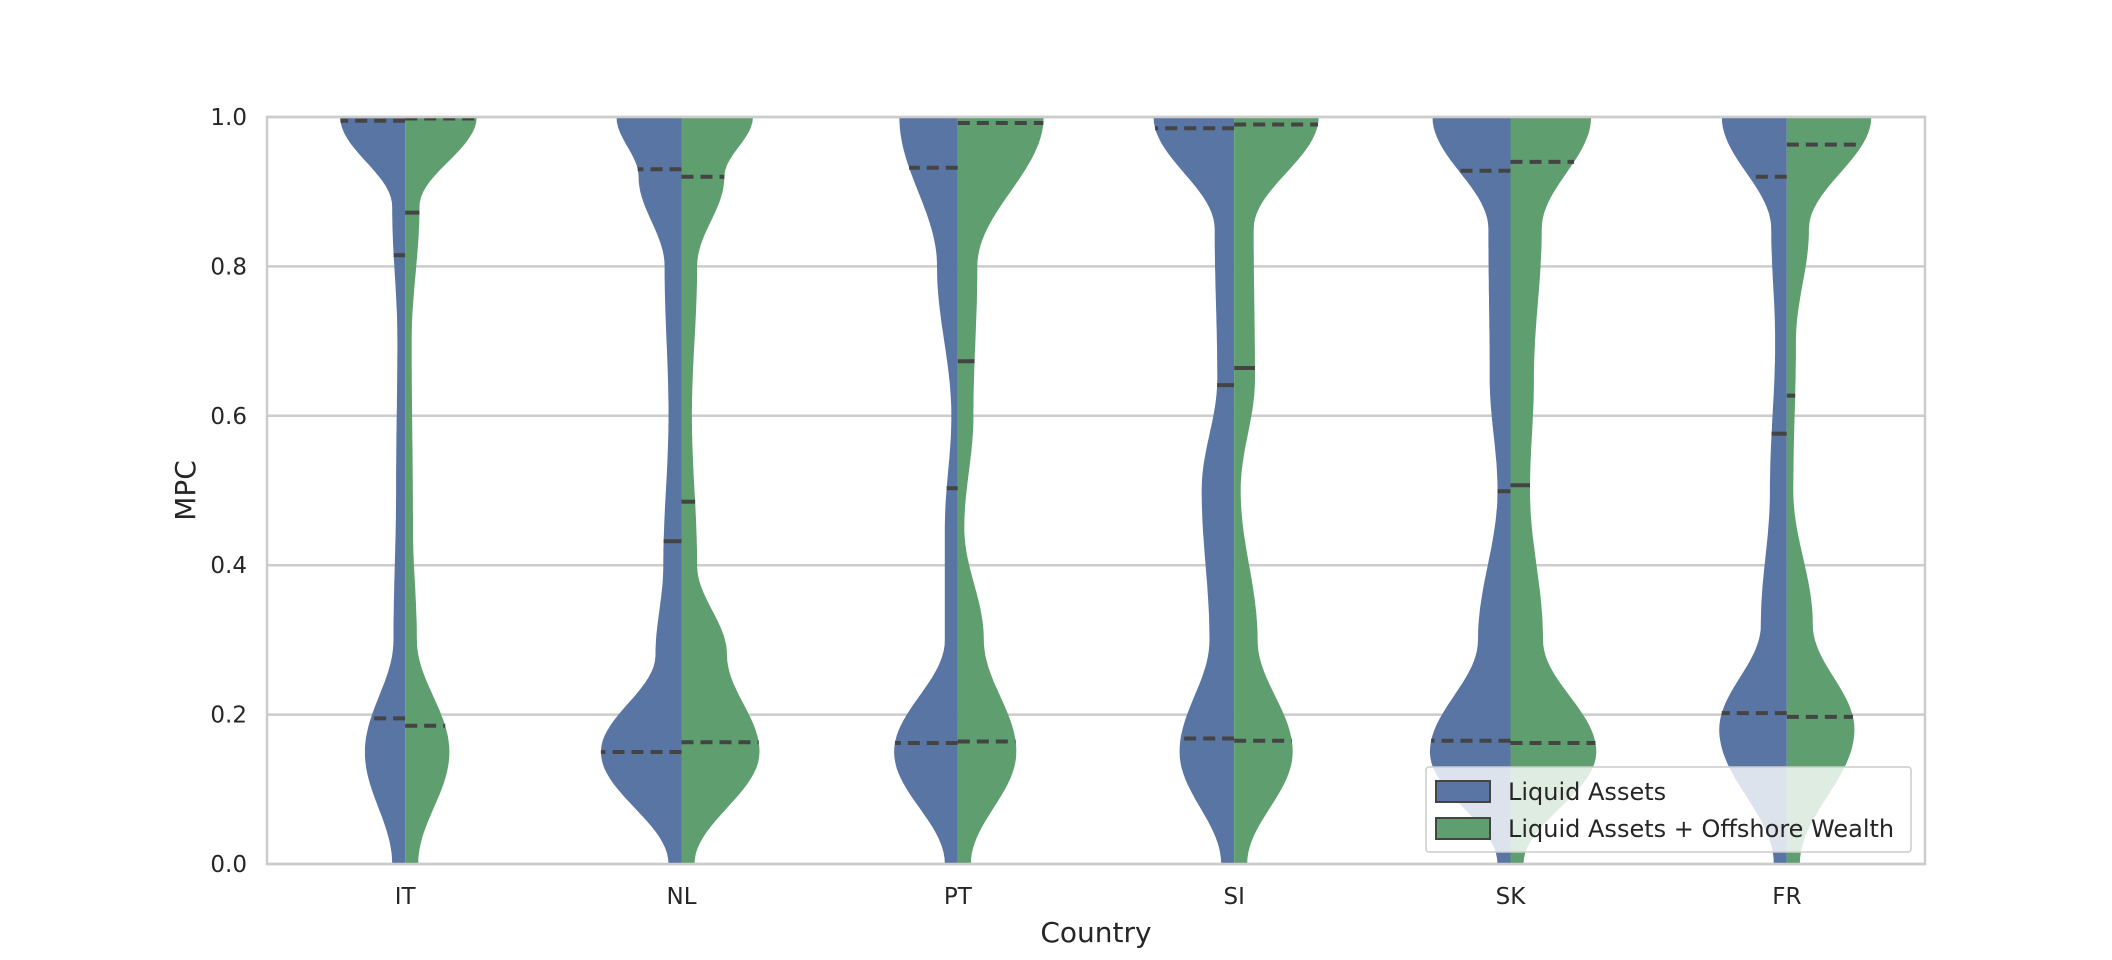  What do you see at coordinates (228, 491) in the screenshot?
I see `y-axis-ticks: 0.0 0.2 0.4 0.6 0.8 1.0` at bounding box center [228, 491].